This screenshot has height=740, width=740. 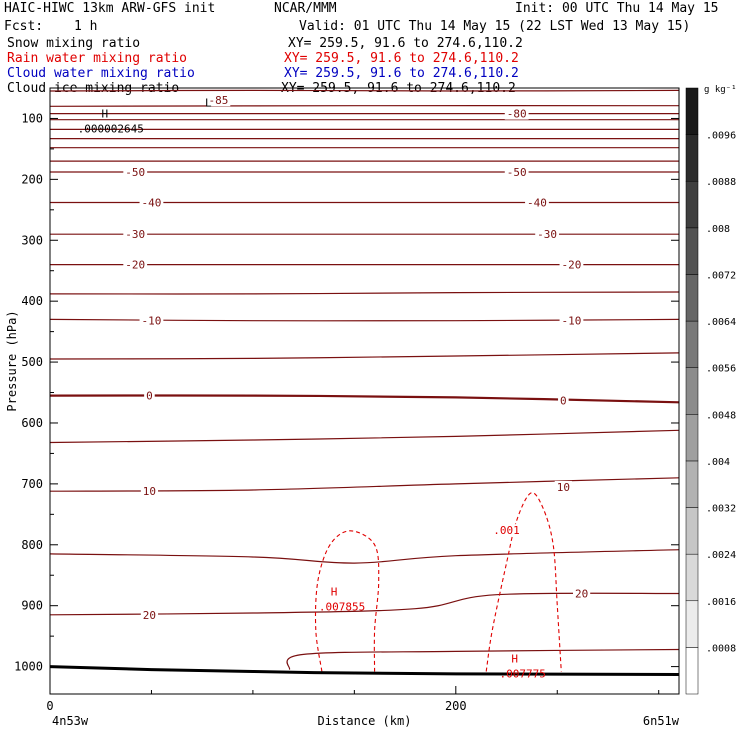 What do you see at coordinates (563, 400) in the screenshot?
I see `contour-label-15-b: 0` at bounding box center [563, 400].